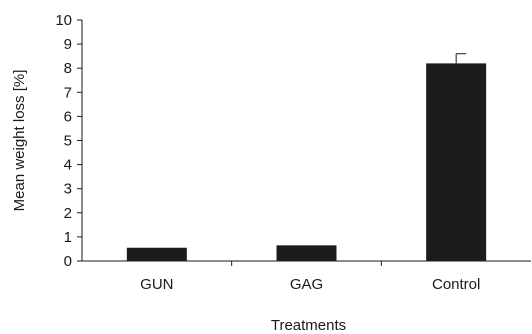 The width and height of the screenshot is (532, 334). I want to click on y-tick-label: 10, so click(63, 20).